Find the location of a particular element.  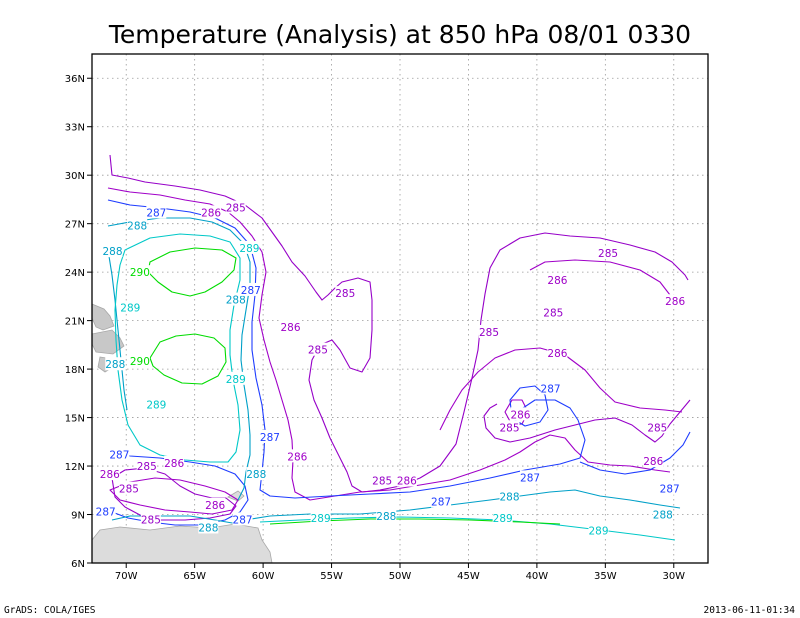

x-tick-label: 60W is located at coordinates (263, 576).